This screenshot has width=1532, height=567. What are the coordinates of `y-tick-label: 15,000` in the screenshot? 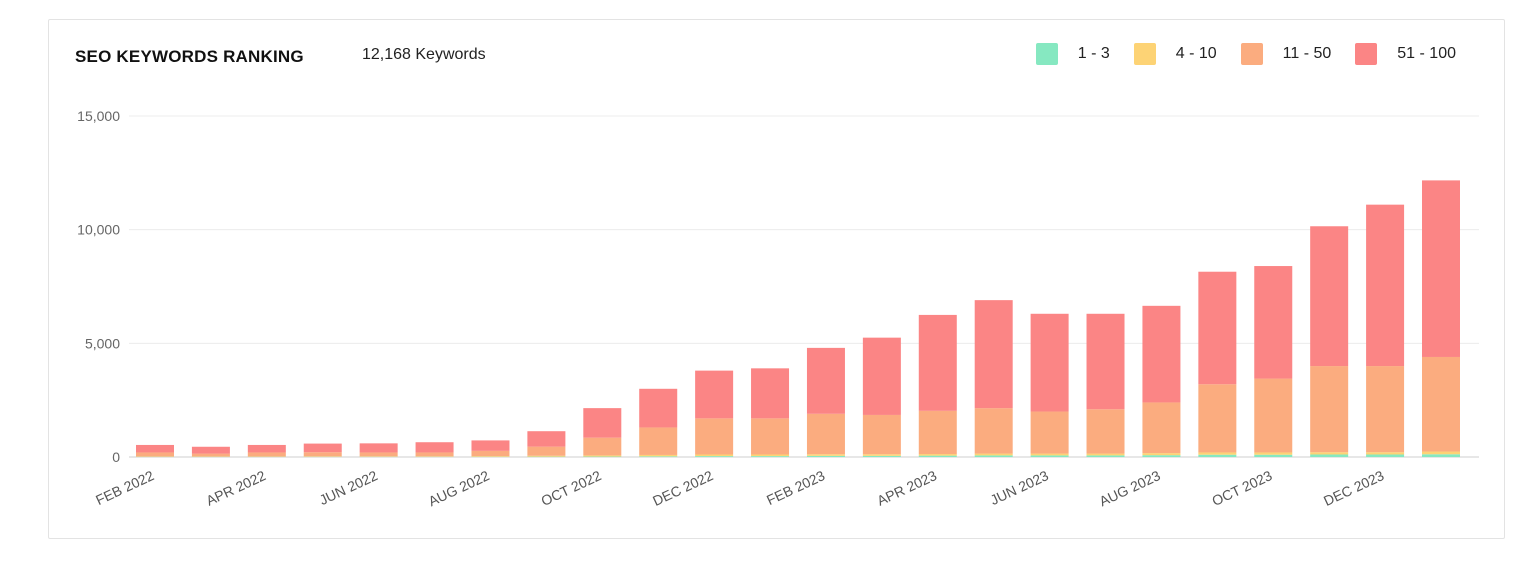 It's located at (98, 116).